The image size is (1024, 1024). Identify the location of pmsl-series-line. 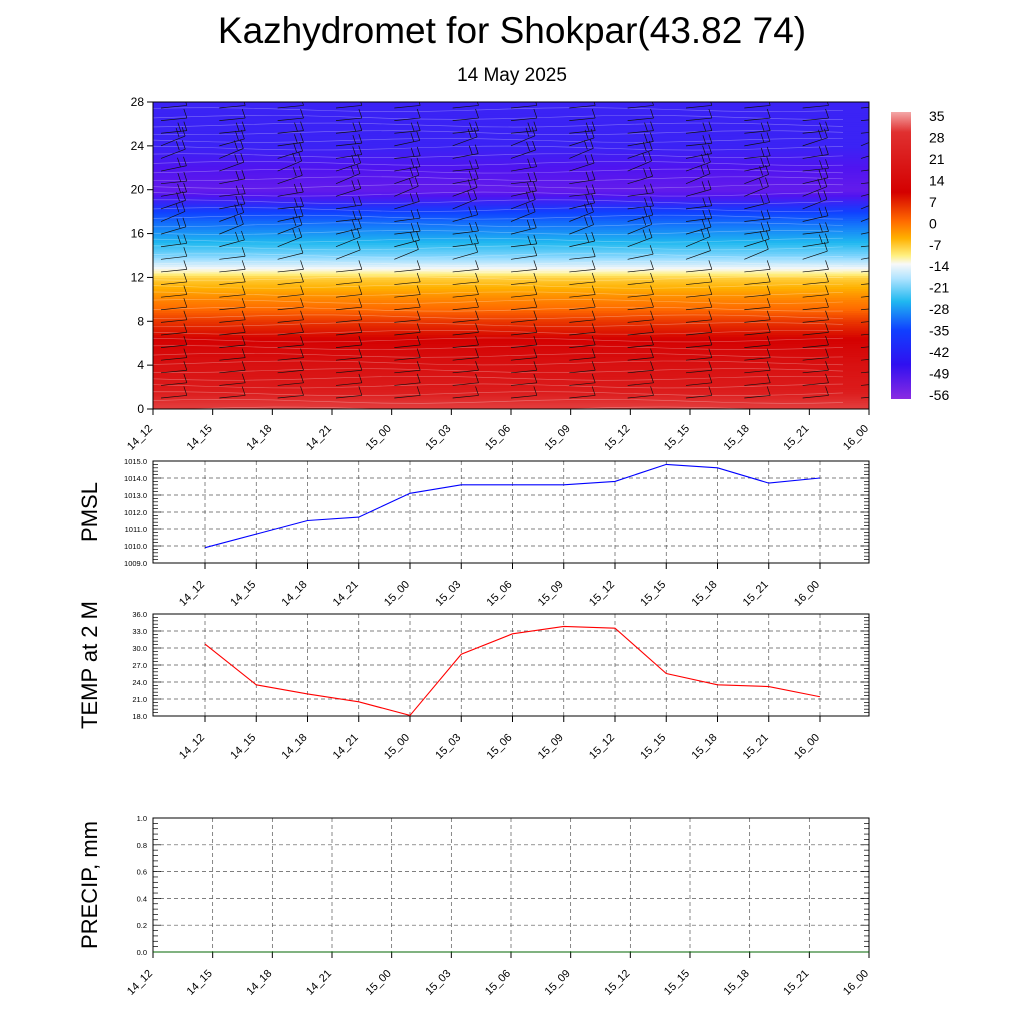
(512, 506).